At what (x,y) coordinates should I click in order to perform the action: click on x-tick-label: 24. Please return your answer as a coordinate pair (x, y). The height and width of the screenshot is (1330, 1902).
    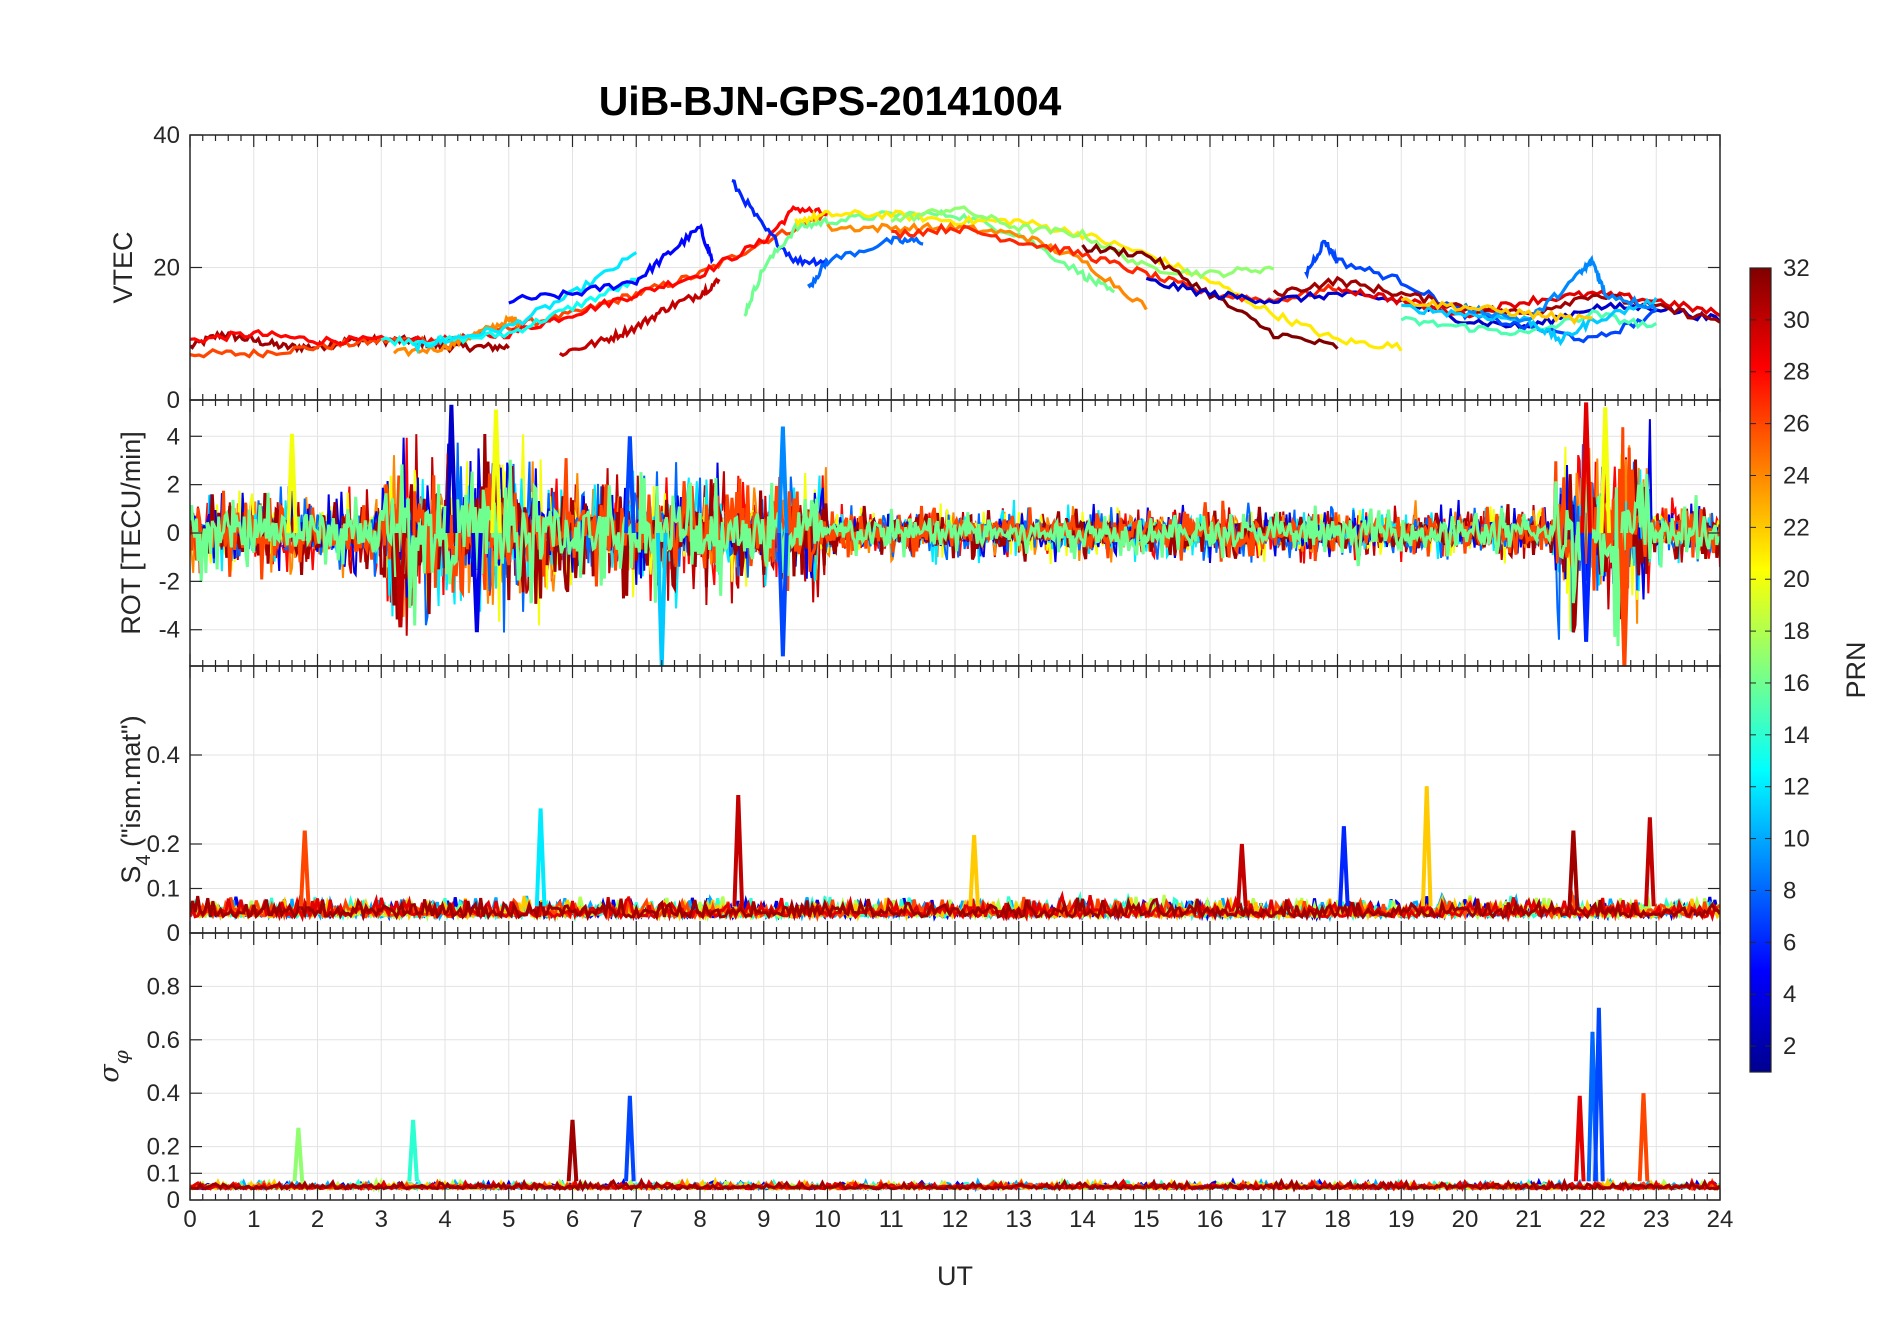
    Looking at the image, I should click on (1720, 1219).